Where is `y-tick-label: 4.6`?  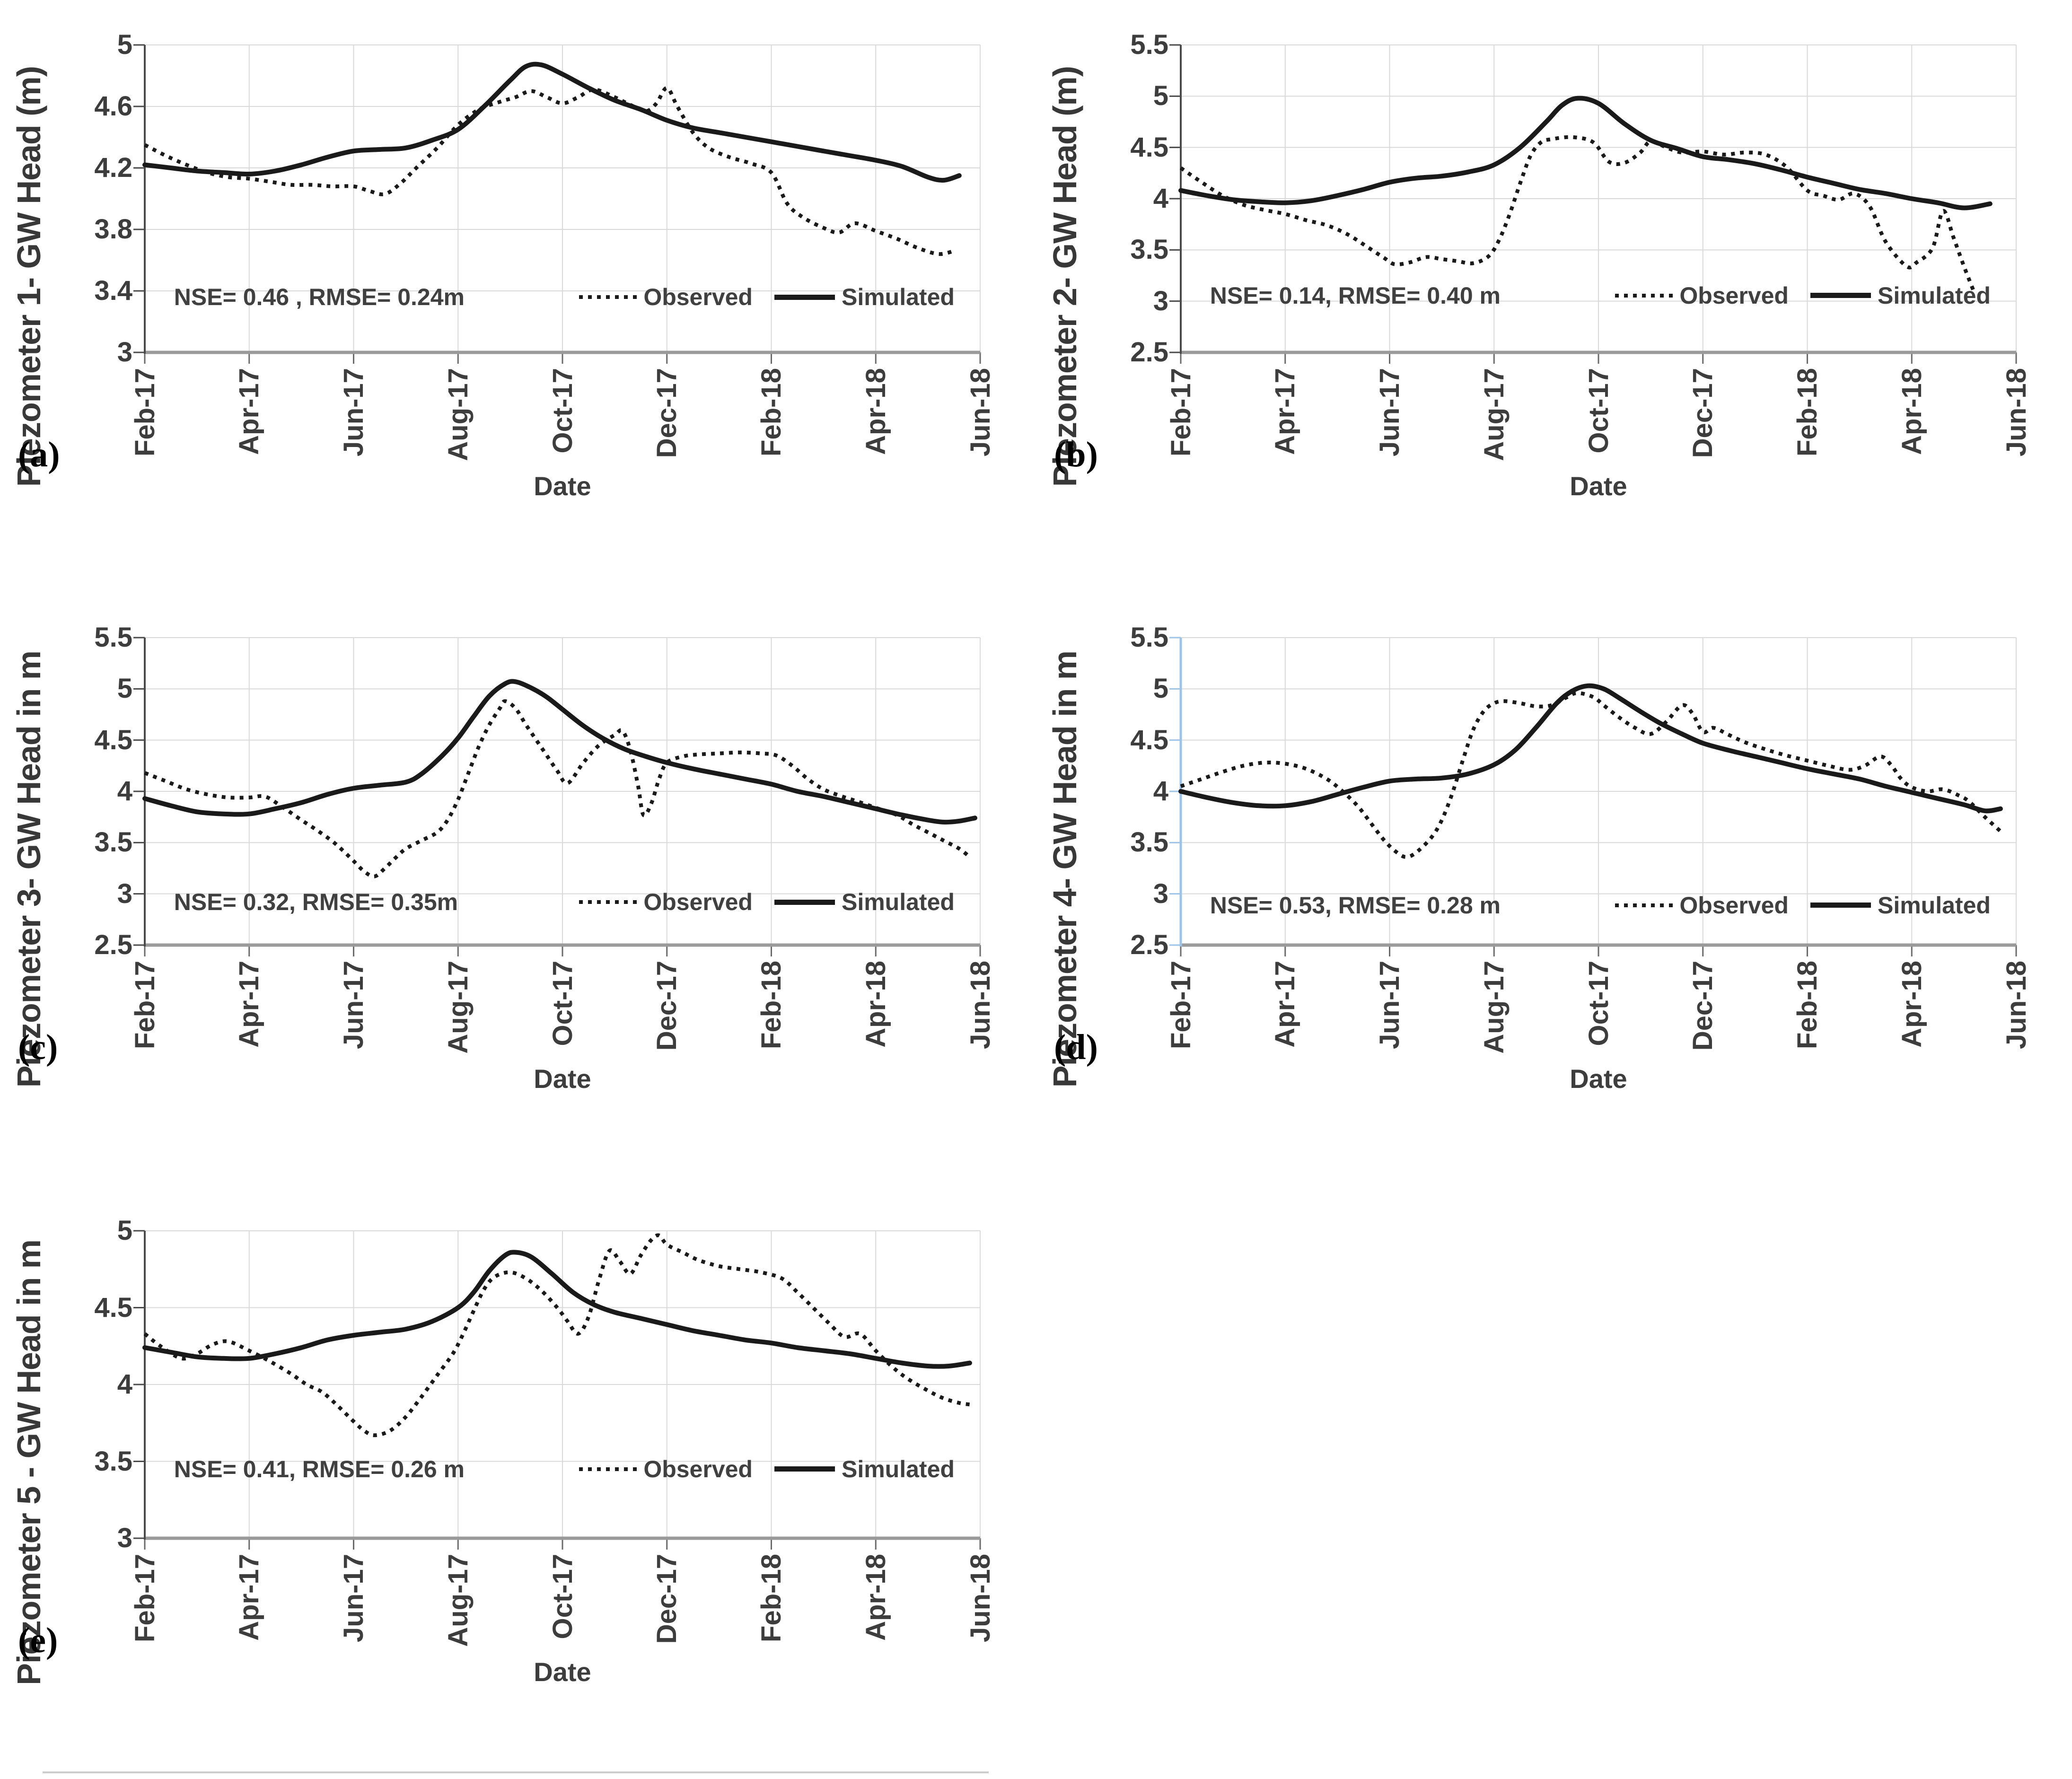 y-tick-label: 4.6 is located at coordinates (113, 107).